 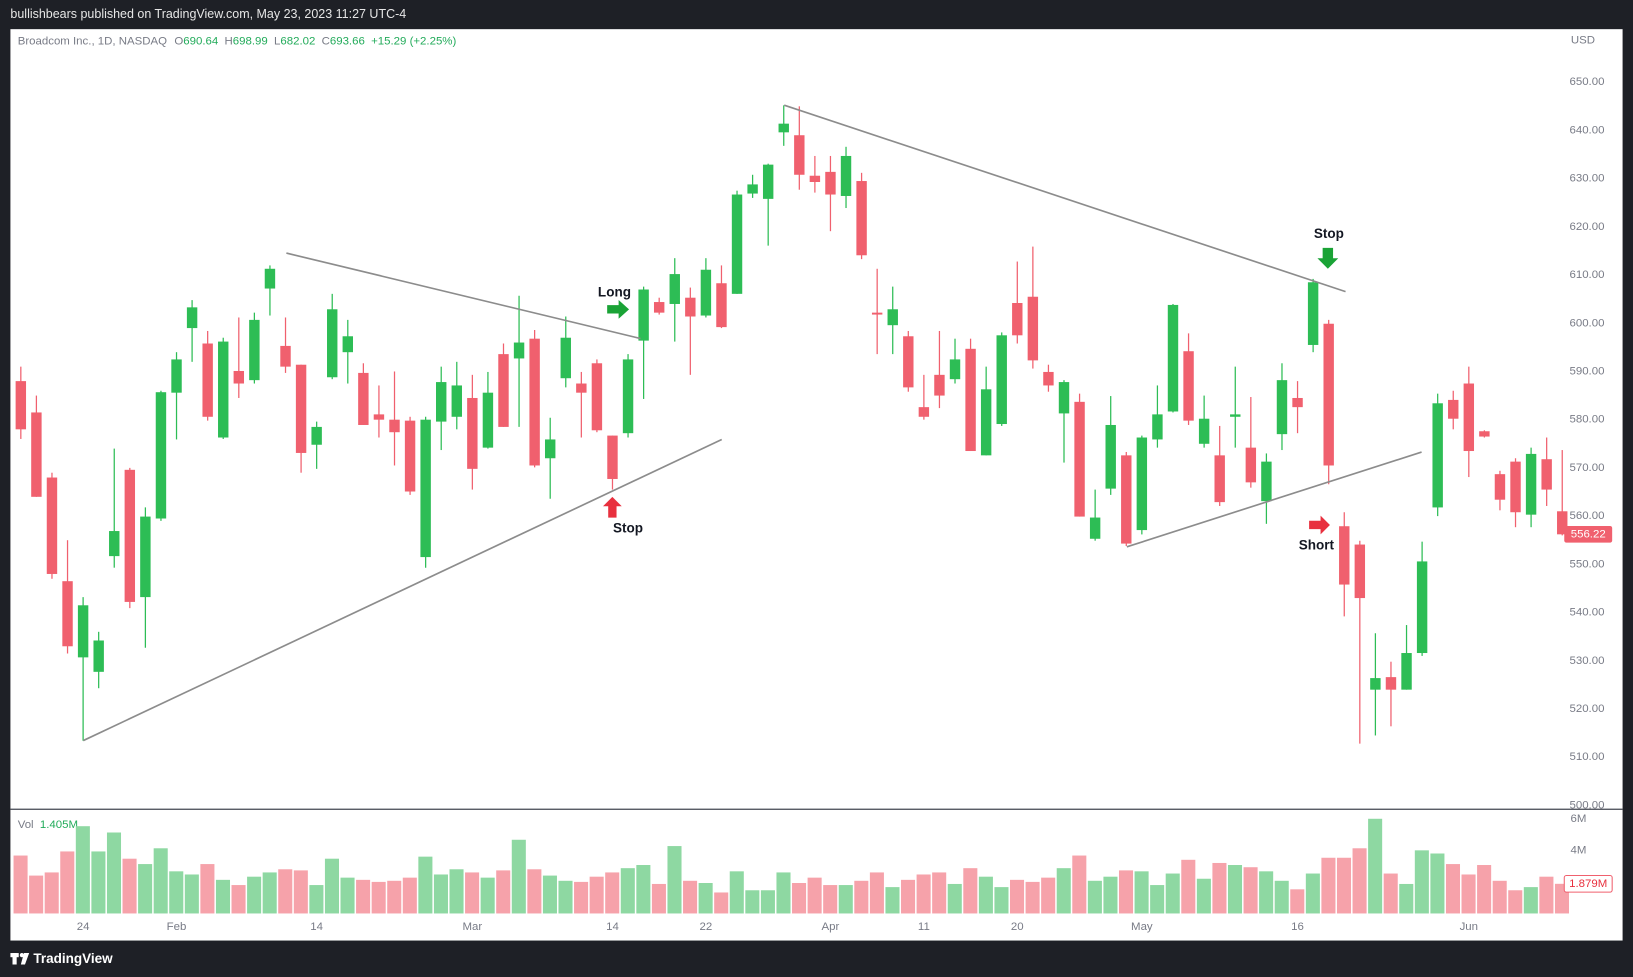 I want to click on y-tick-label: 610.00, so click(x=1586, y=275).